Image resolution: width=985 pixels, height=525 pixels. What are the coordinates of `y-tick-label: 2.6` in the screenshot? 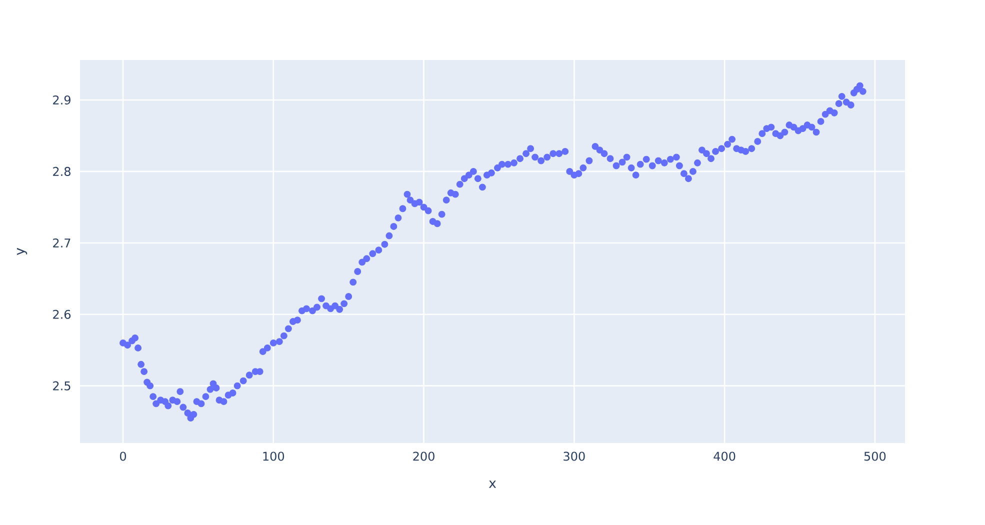 It's located at (62, 314).